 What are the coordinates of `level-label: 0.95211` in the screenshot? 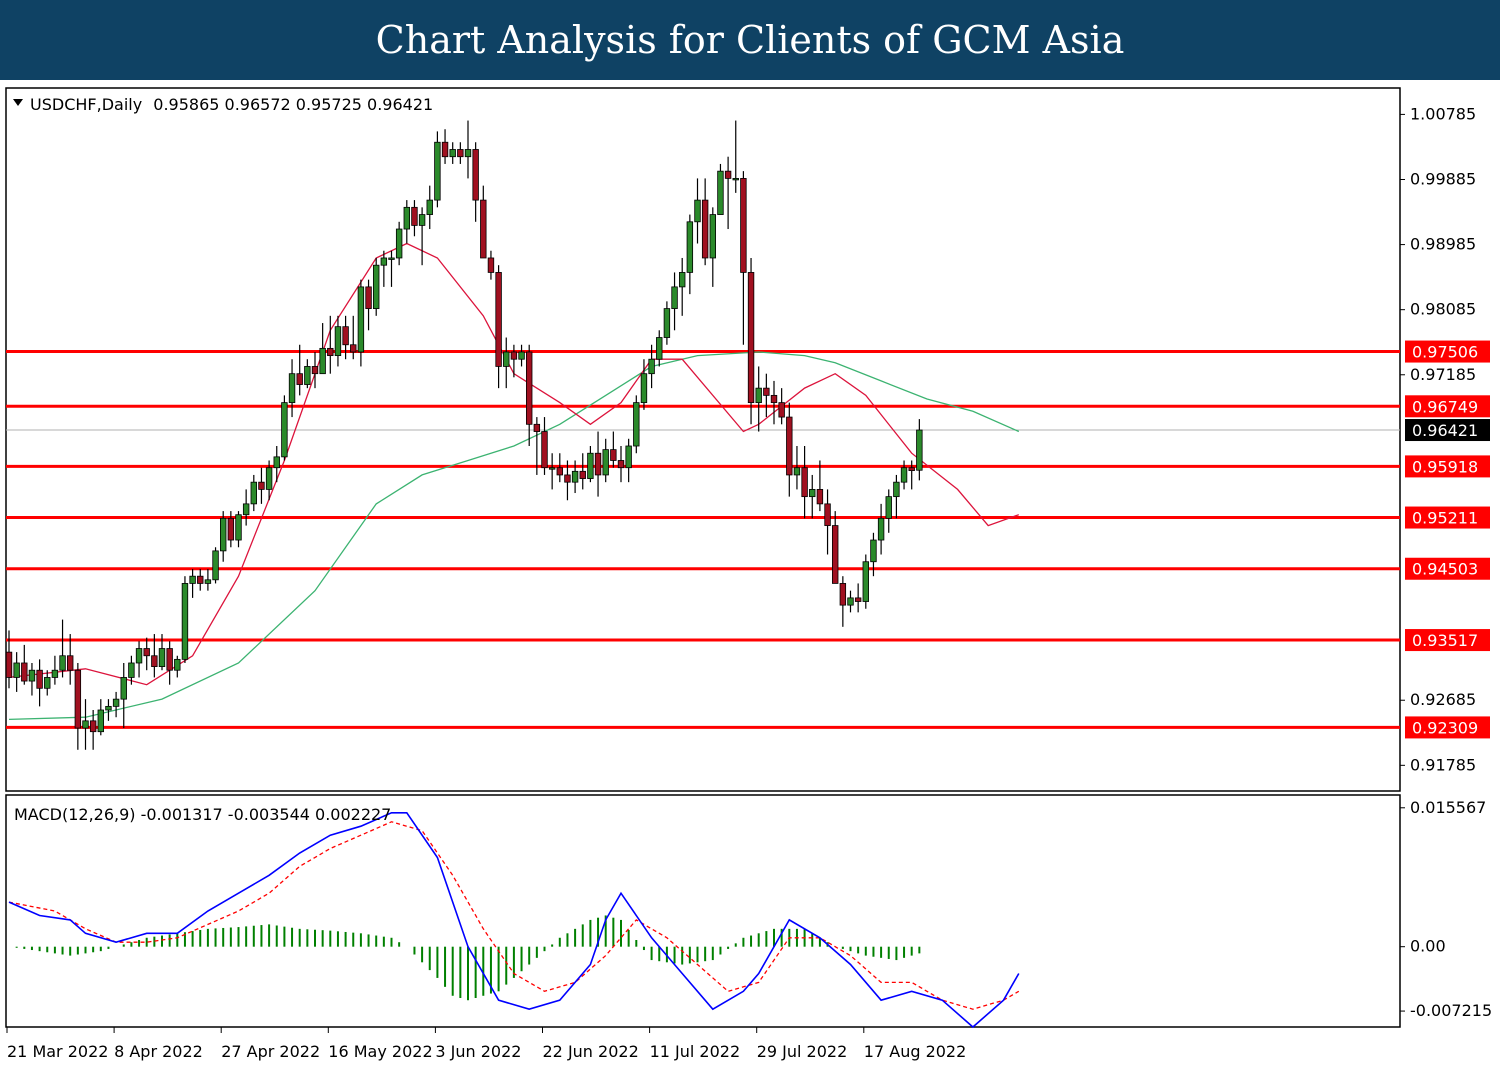 It's located at (1445, 518).